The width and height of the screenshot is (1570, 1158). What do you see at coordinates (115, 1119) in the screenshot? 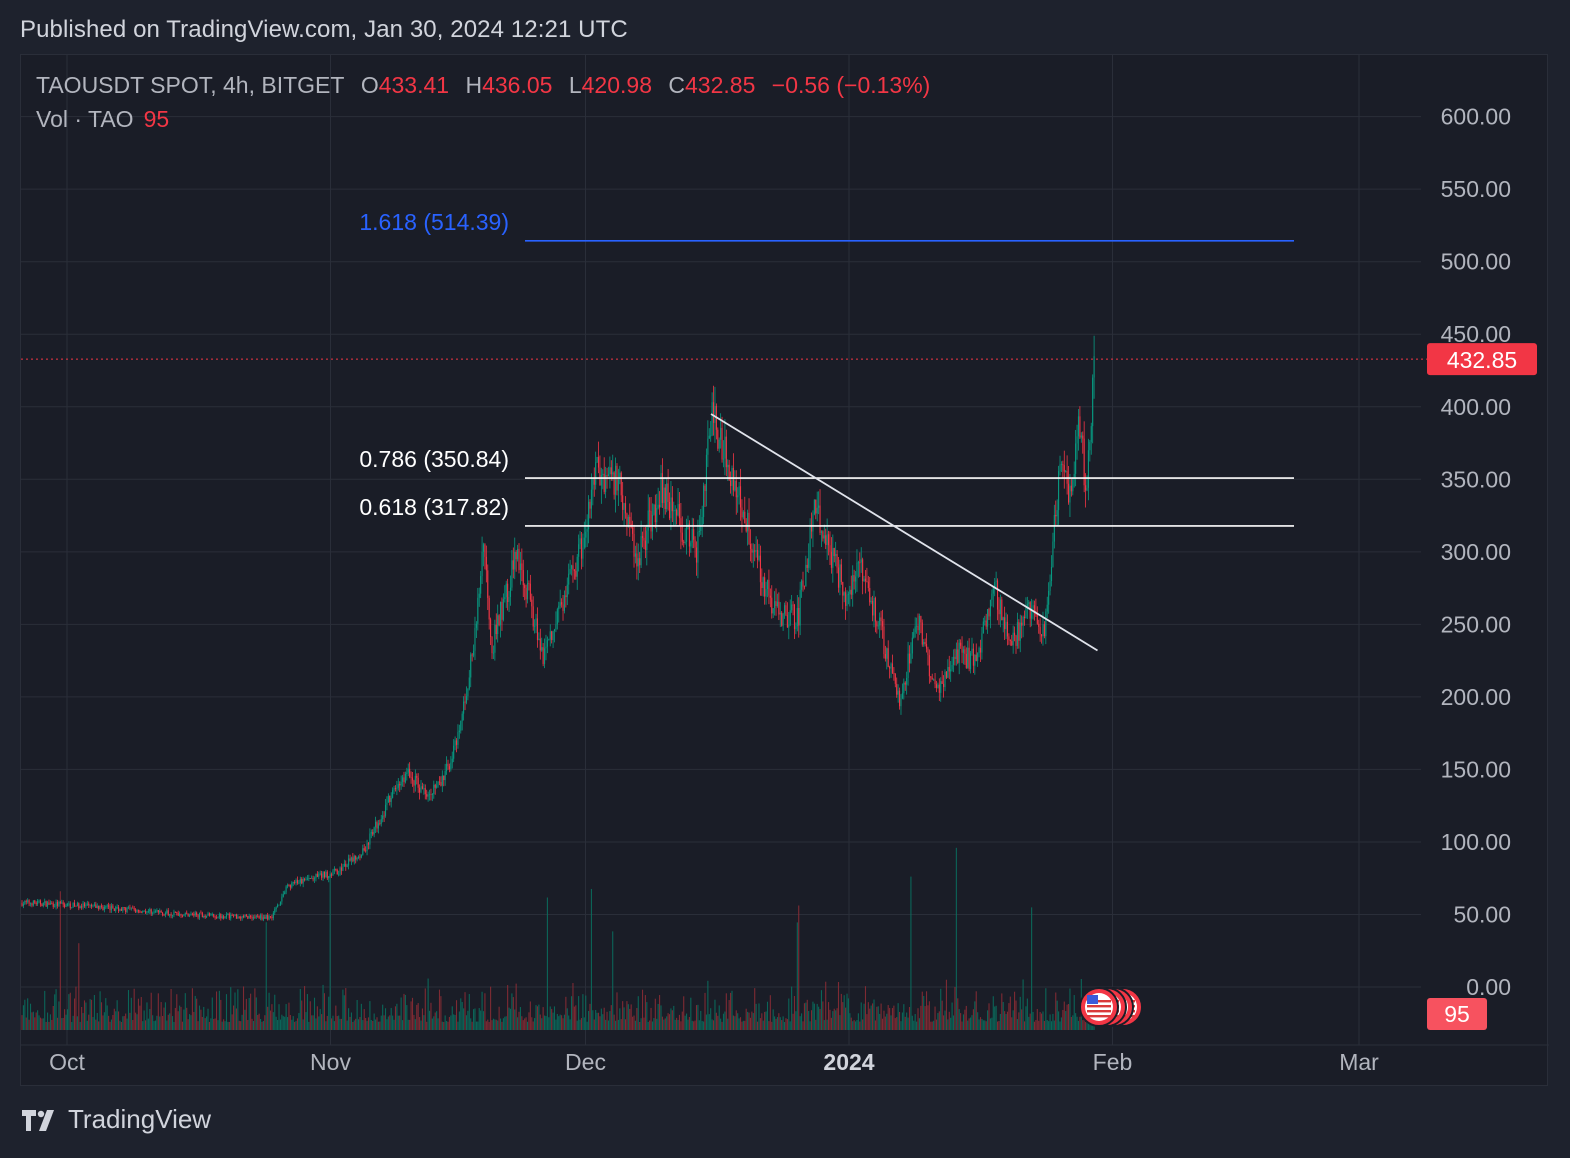
I see `tradingview-footer: TradingView` at bounding box center [115, 1119].